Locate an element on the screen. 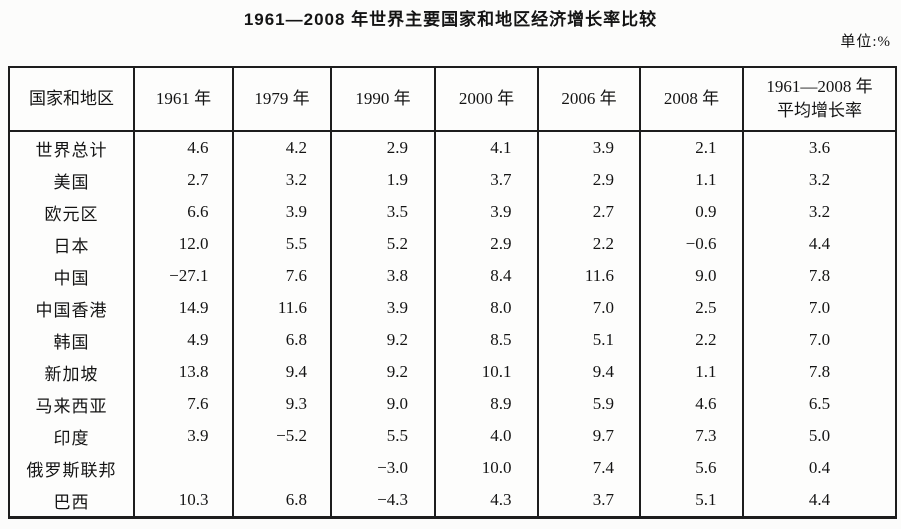 Image resolution: width=901 pixels, height=529 pixels. value-cell: 8.4 is located at coordinates (486, 276).